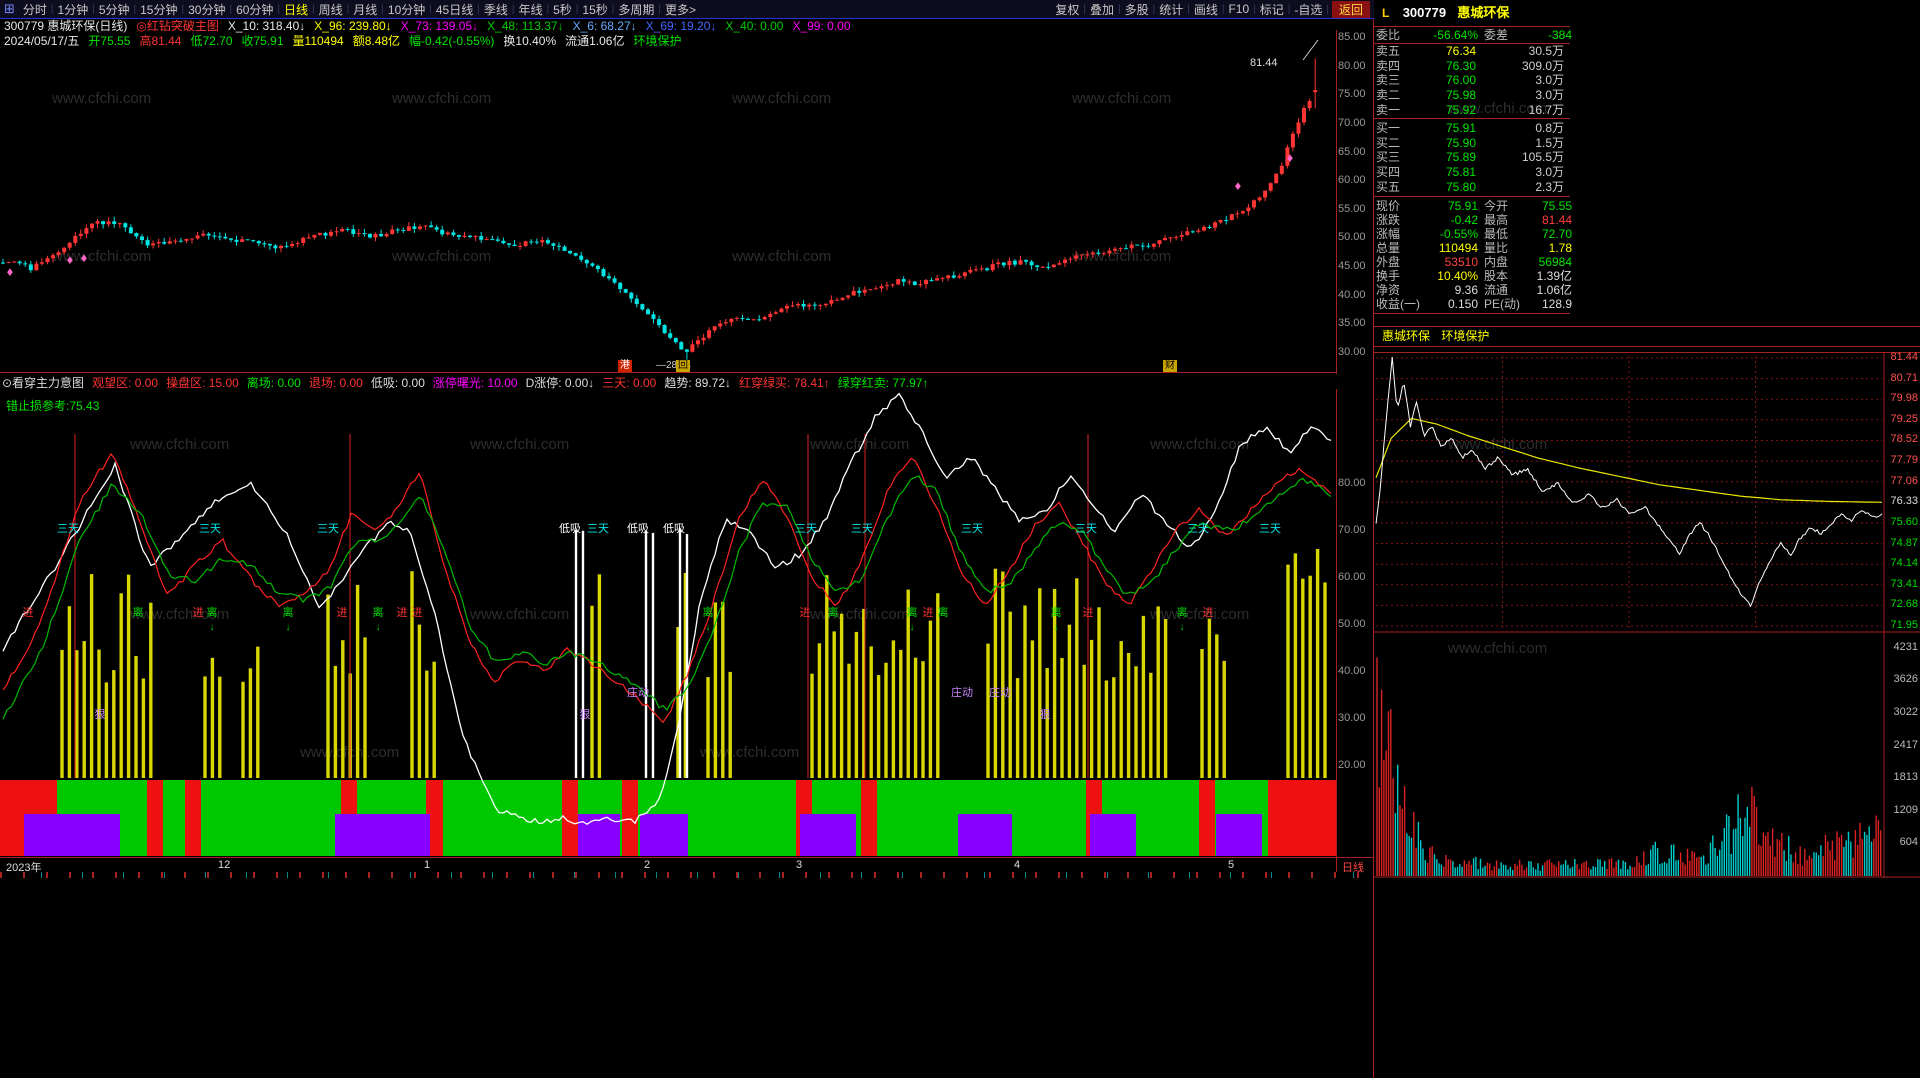 Image resolution: width=1920 pixels, height=1078 pixels. I want to click on menu-item-tool-0: 复权, so click(1067, 9).